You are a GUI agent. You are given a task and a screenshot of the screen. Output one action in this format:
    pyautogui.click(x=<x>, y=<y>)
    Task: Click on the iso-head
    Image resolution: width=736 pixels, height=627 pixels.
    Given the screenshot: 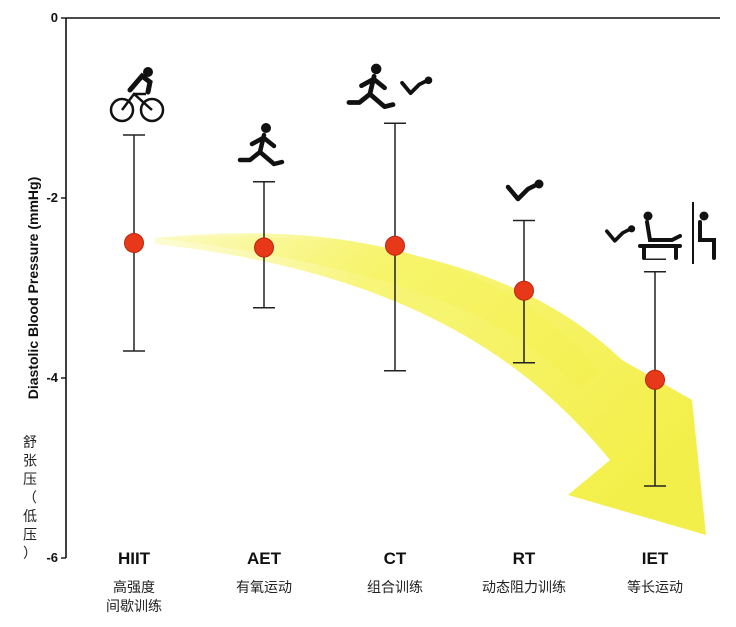 What is the action you would take?
    pyautogui.click(x=648, y=216)
    